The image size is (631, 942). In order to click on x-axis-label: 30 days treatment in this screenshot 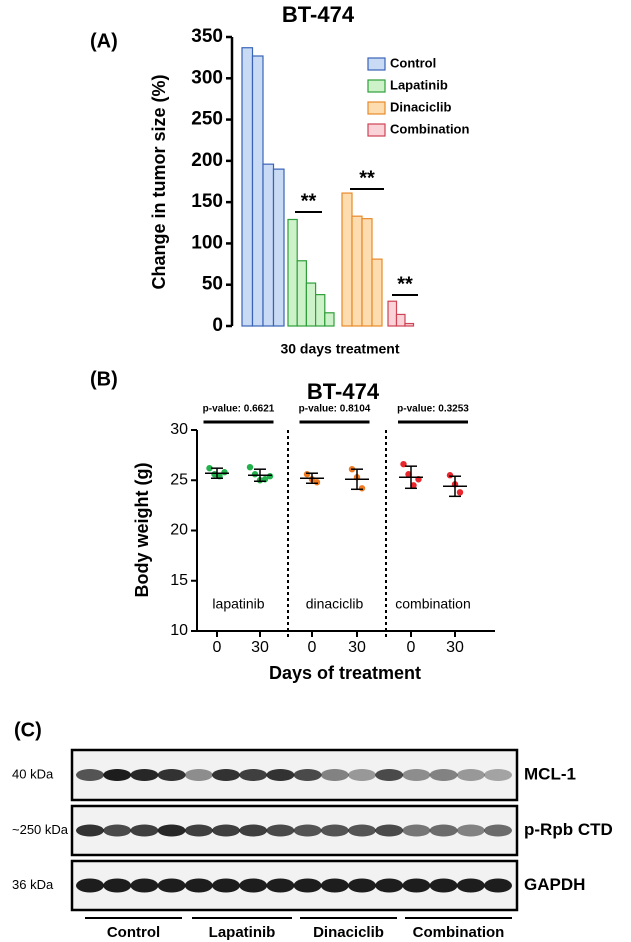, I will do `click(339, 349)`.